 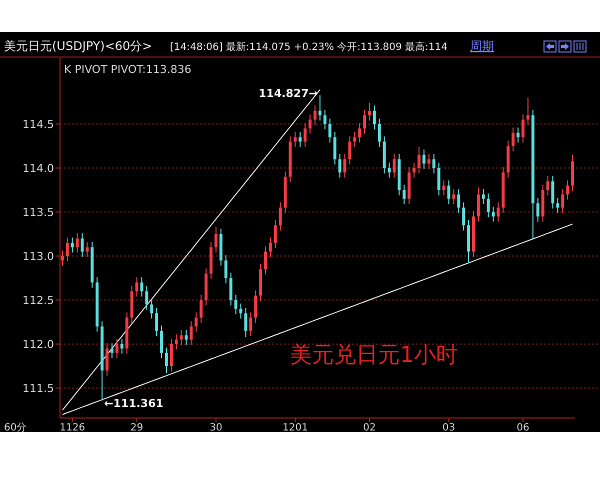 What do you see at coordinates (134, 403) in the screenshot?
I see `annotation: ←111.361` at bounding box center [134, 403].